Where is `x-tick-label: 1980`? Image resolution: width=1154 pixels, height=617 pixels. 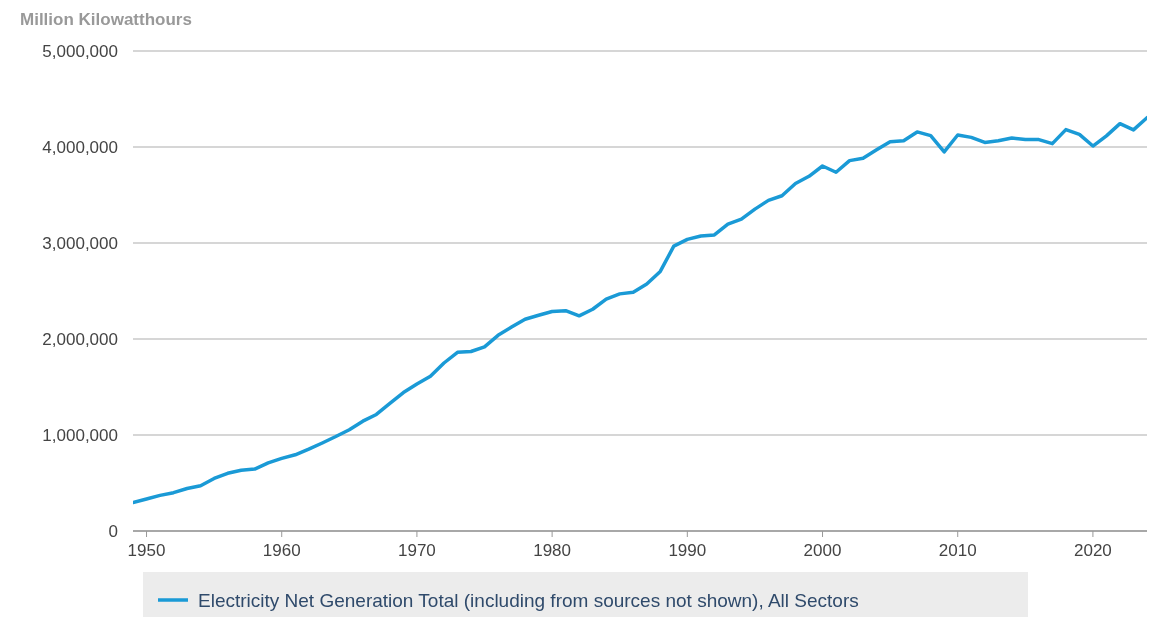
x-tick-label: 1980 is located at coordinates (552, 550).